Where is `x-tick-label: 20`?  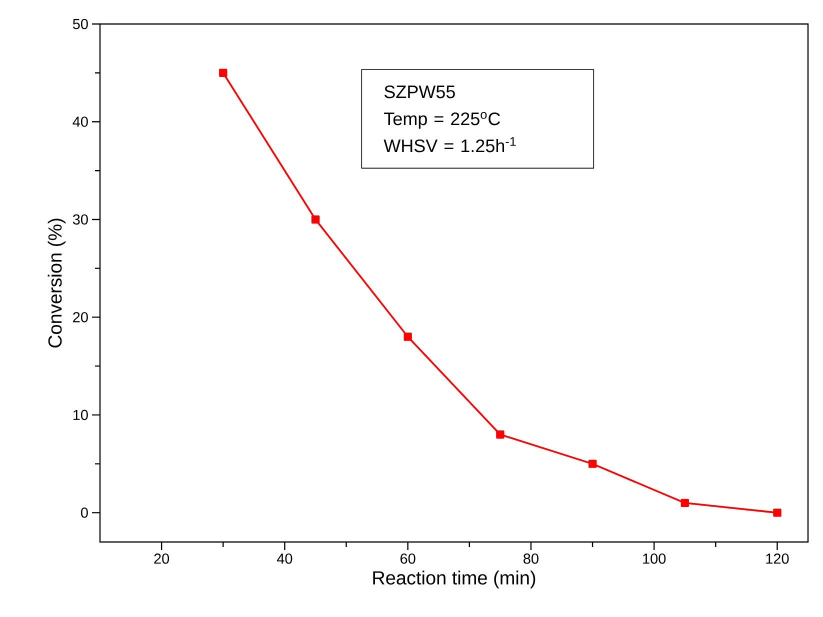
x-tick-label: 20 is located at coordinates (162, 559).